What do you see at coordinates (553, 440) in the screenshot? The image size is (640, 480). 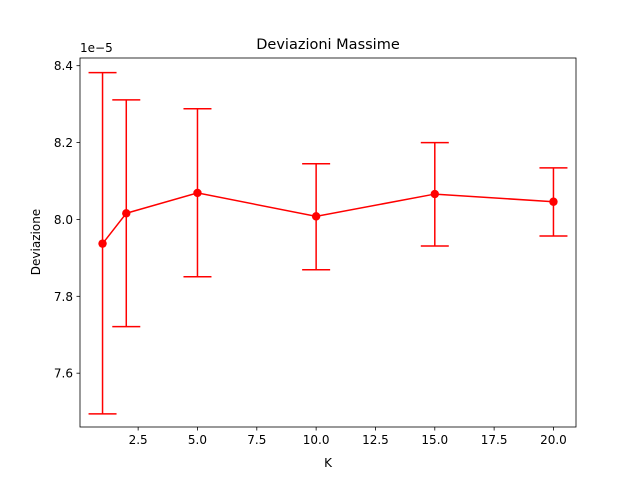 I see `x-tick-label: 20.0` at bounding box center [553, 440].